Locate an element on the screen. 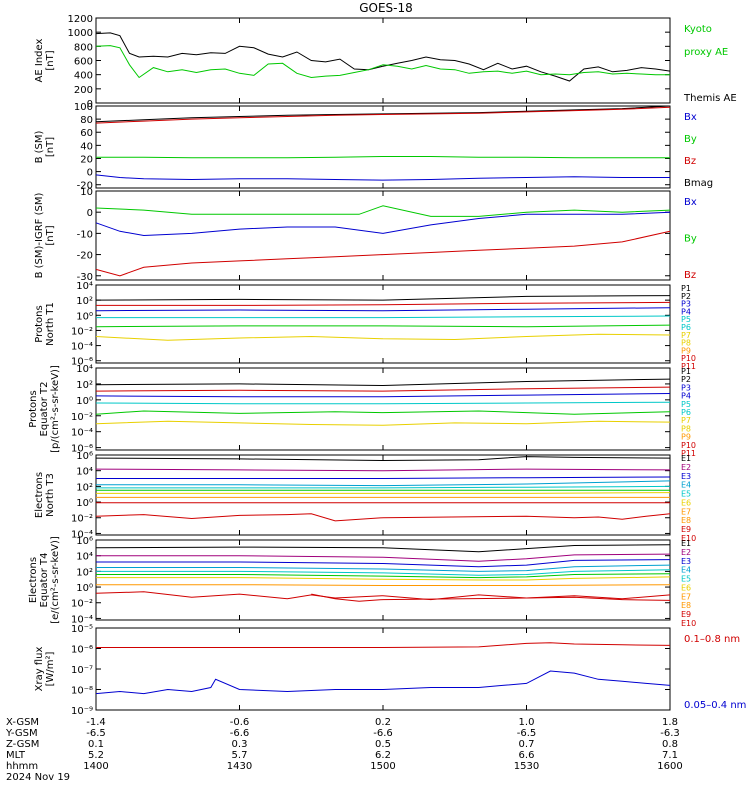  series-line-bz is located at coordinates (383, 253).